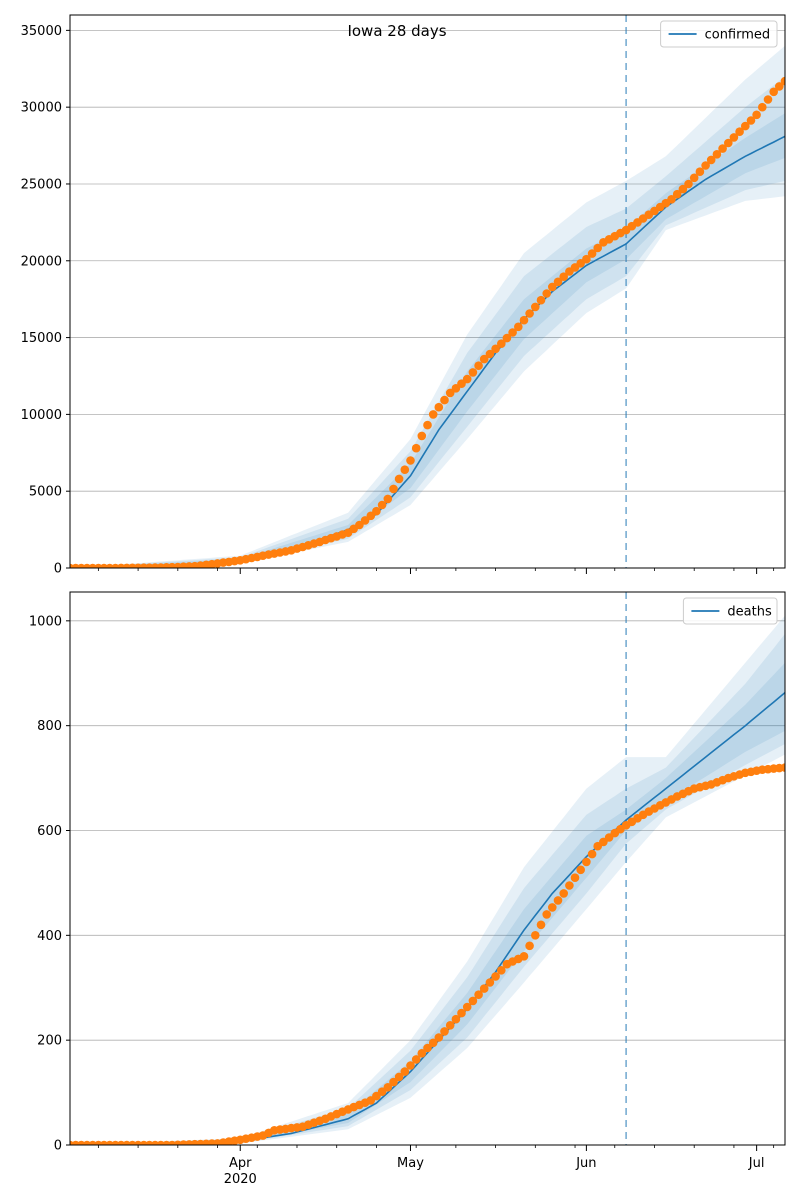  I want to click on x-tick-sublabel: 2020, so click(240, 1179).